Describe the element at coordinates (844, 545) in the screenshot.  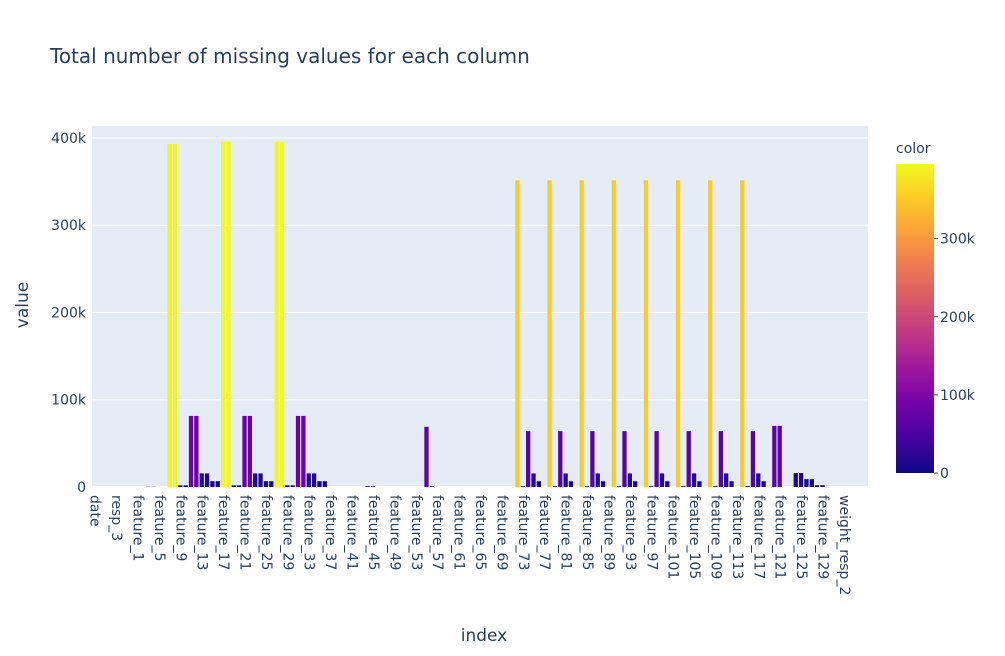
I see `x-tick-label: weight_resp_2` at that location.